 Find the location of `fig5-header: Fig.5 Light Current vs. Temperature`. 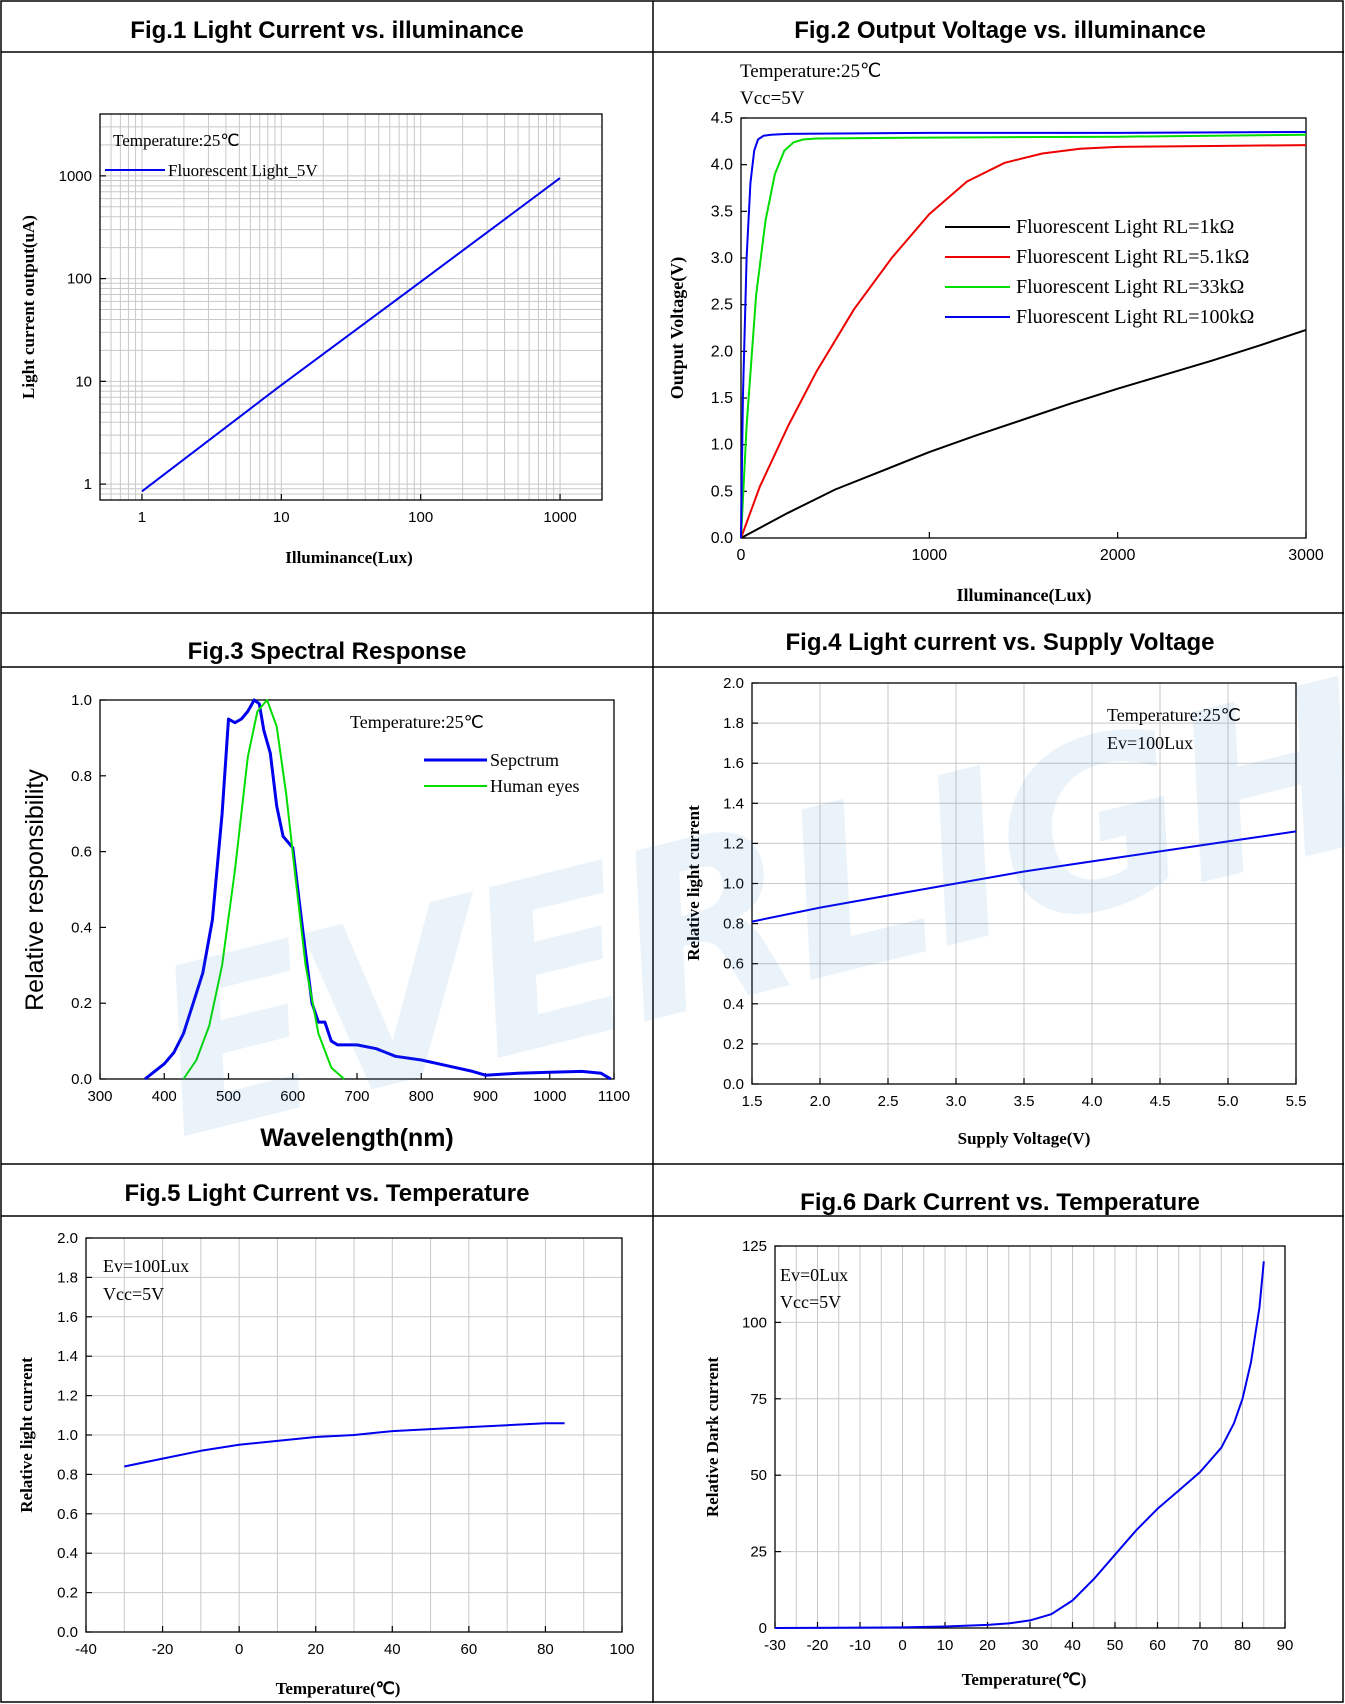

fig5-header: Fig.5 Light Current vs. Temperature is located at coordinates (327, 1193).